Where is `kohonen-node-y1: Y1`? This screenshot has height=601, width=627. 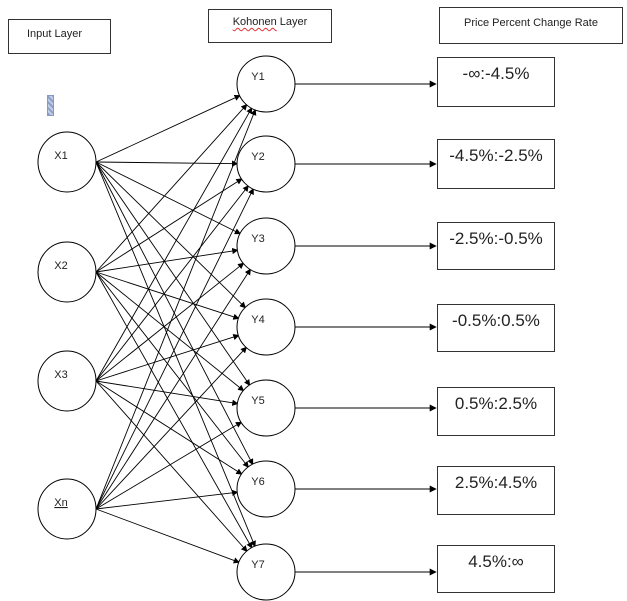
kohonen-node-y1: Y1 is located at coordinates (266, 84).